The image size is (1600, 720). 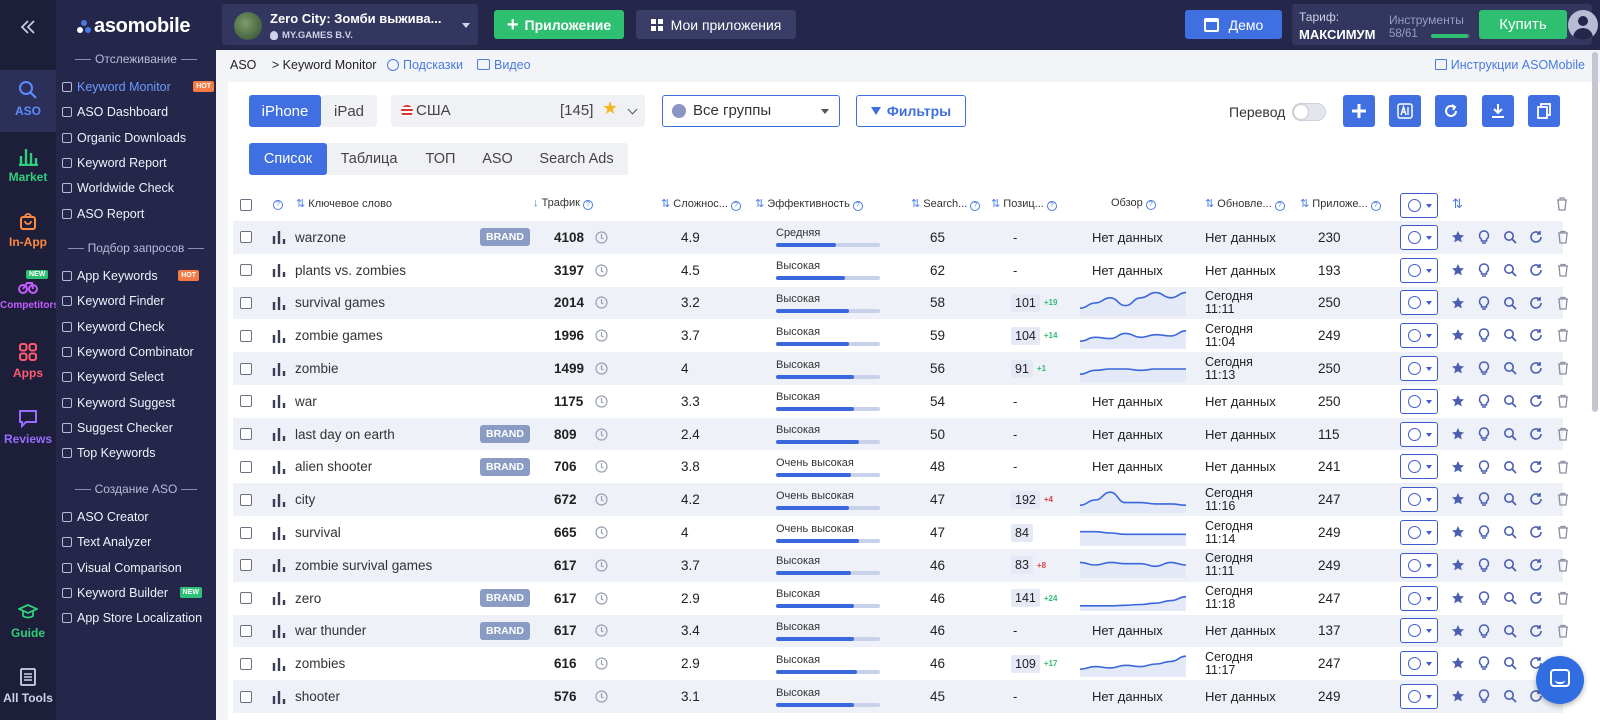 What do you see at coordinates (28, 686) in the screenshot?
I see `rail-item-all-tools: All Tools` at bounding box center [28, 686].